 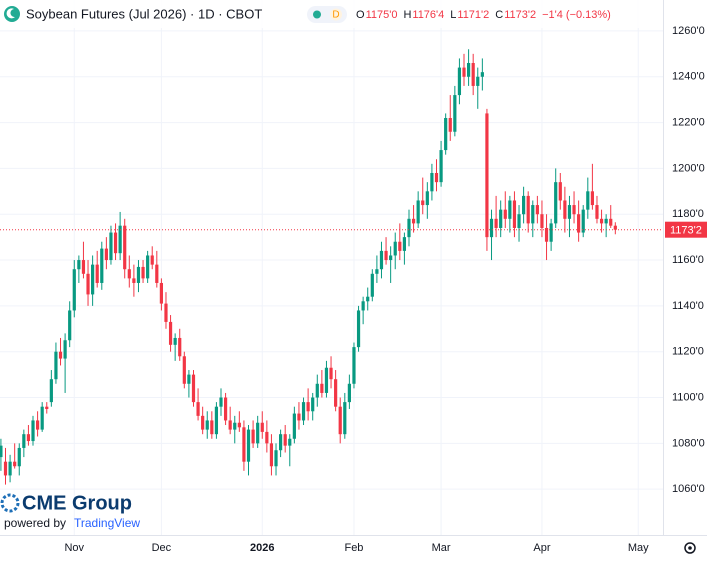 I want to click on last-price-tag, so click(x=686, y=229).